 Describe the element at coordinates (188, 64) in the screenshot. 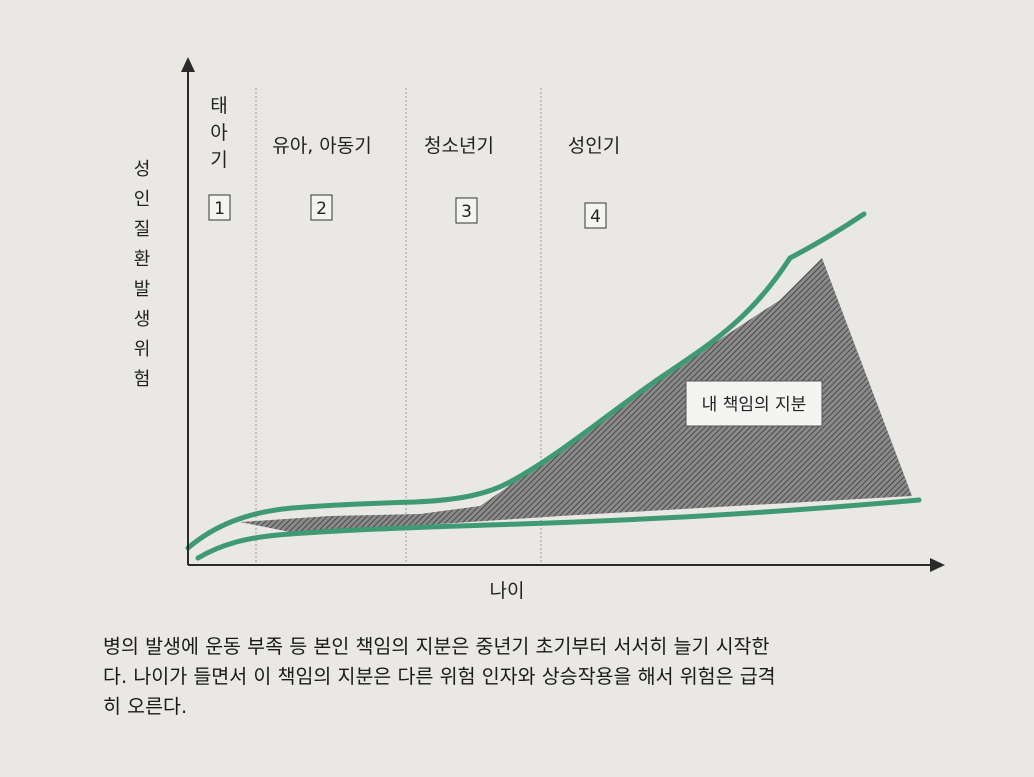

I see `y-axis-arrow-icon` at that location.